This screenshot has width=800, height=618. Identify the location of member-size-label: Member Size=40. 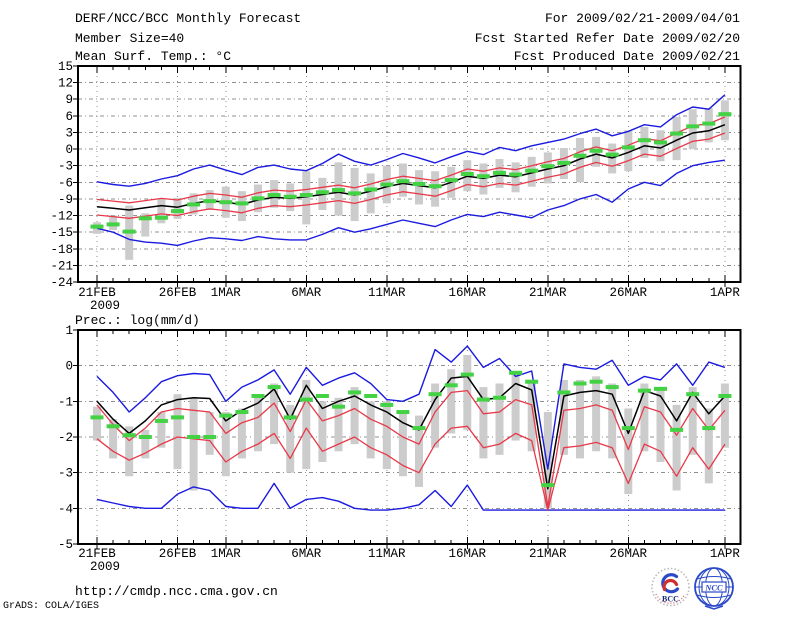
(130, 38).